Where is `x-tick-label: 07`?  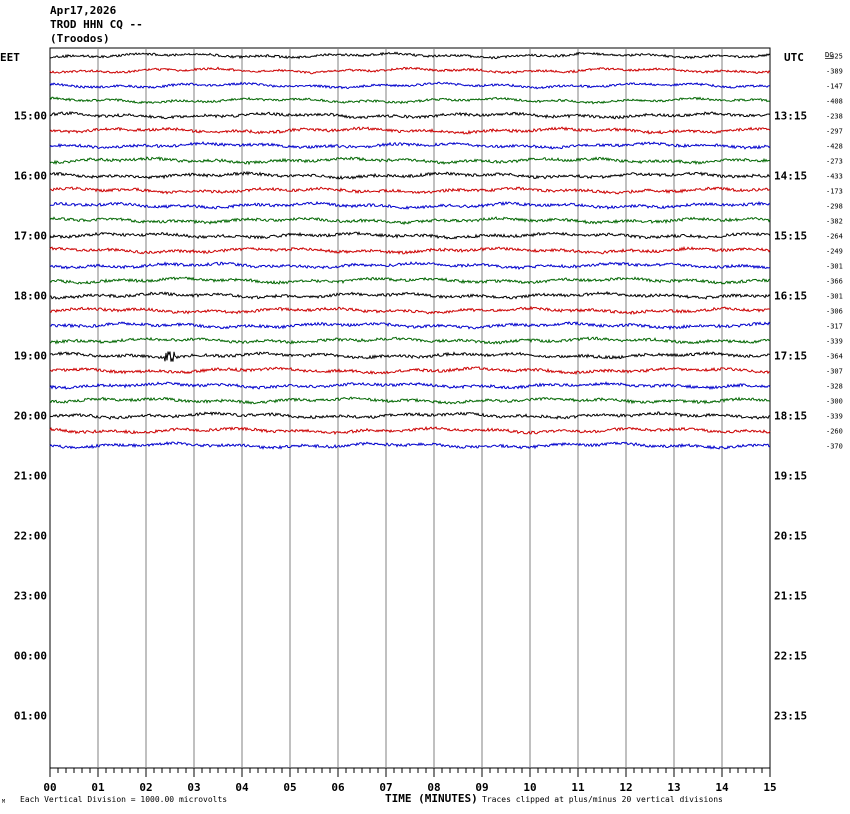
x-tick-label: 07 is located at coordinates (385, 787).